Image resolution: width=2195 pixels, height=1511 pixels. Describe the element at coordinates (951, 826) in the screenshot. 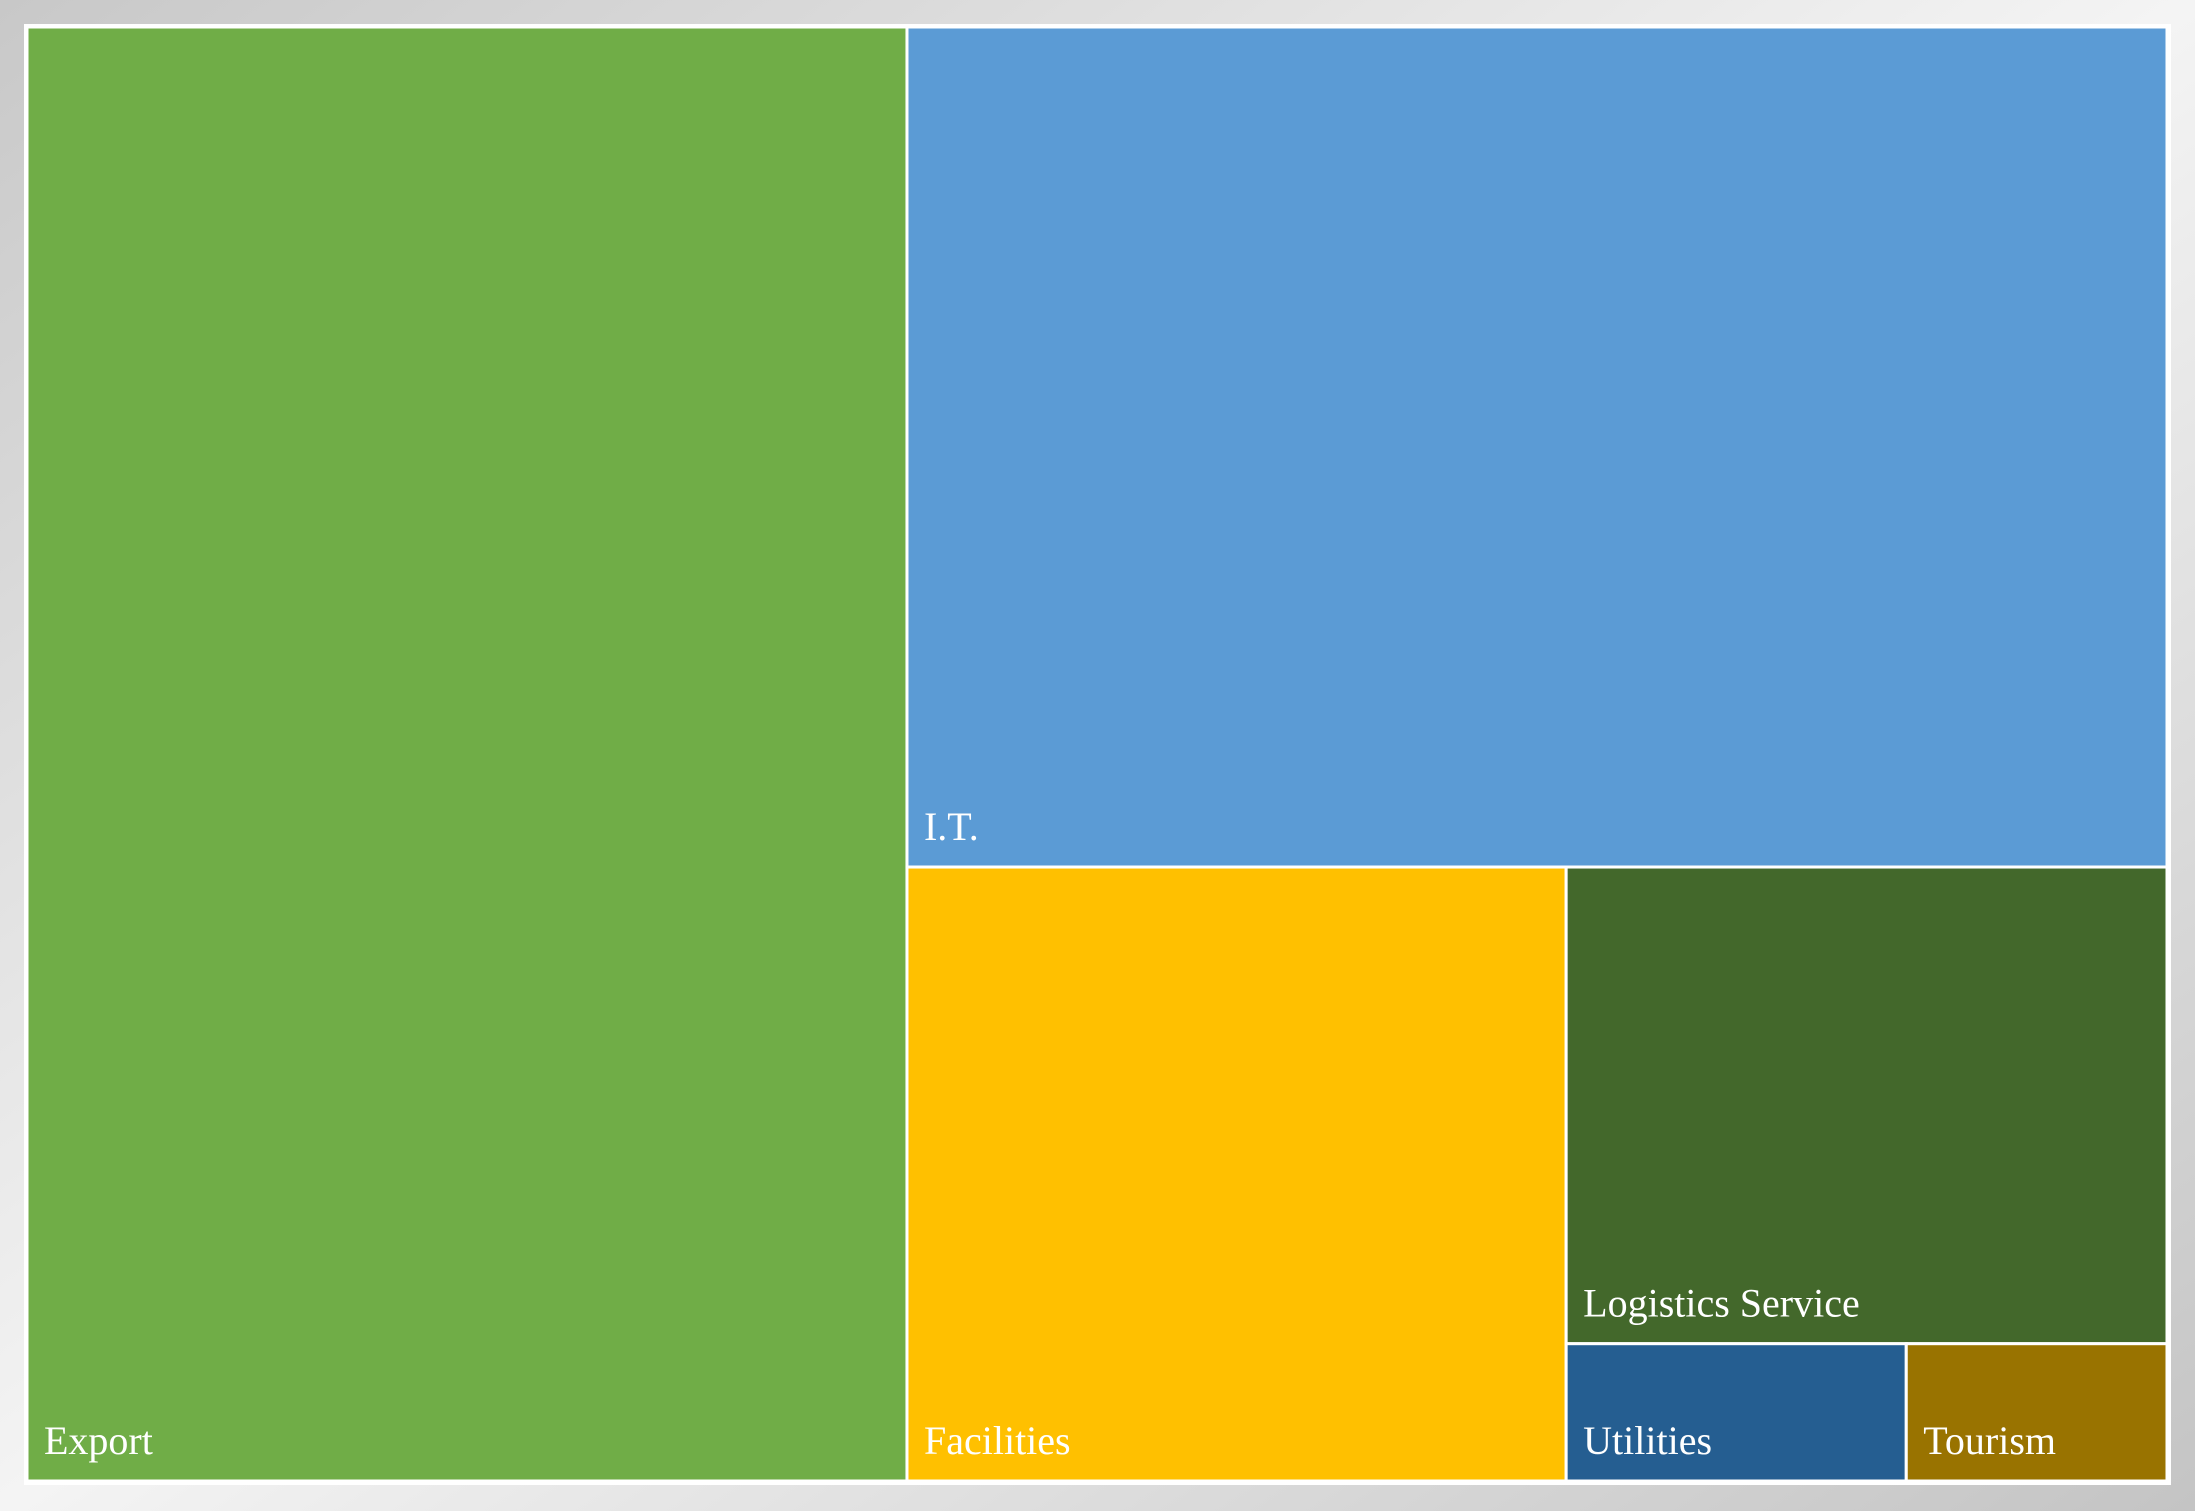

I see `cell-label: I.T.` at that location.